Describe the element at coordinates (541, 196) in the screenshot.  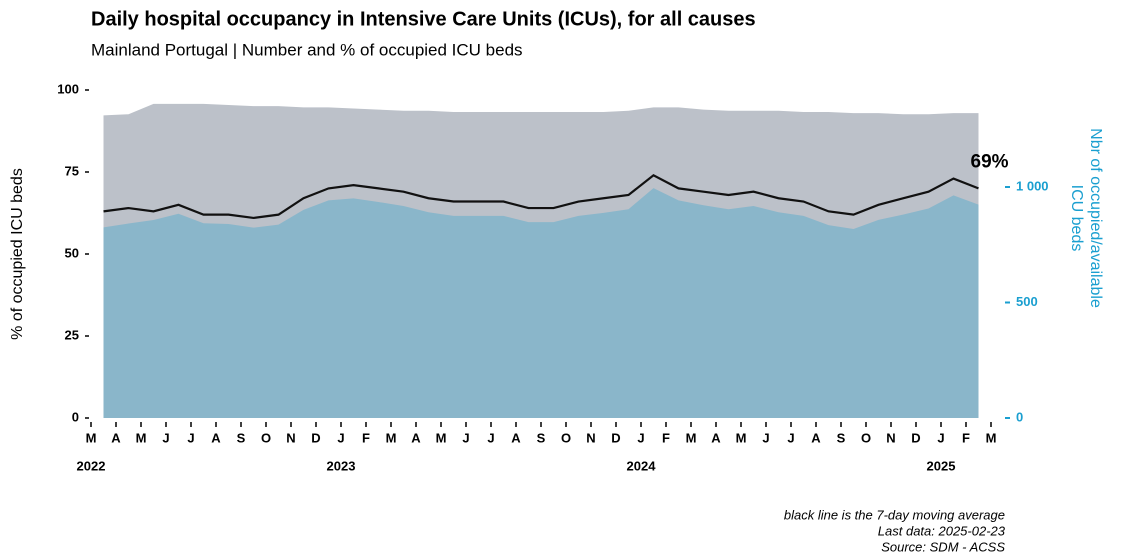
I see `line` at that location.